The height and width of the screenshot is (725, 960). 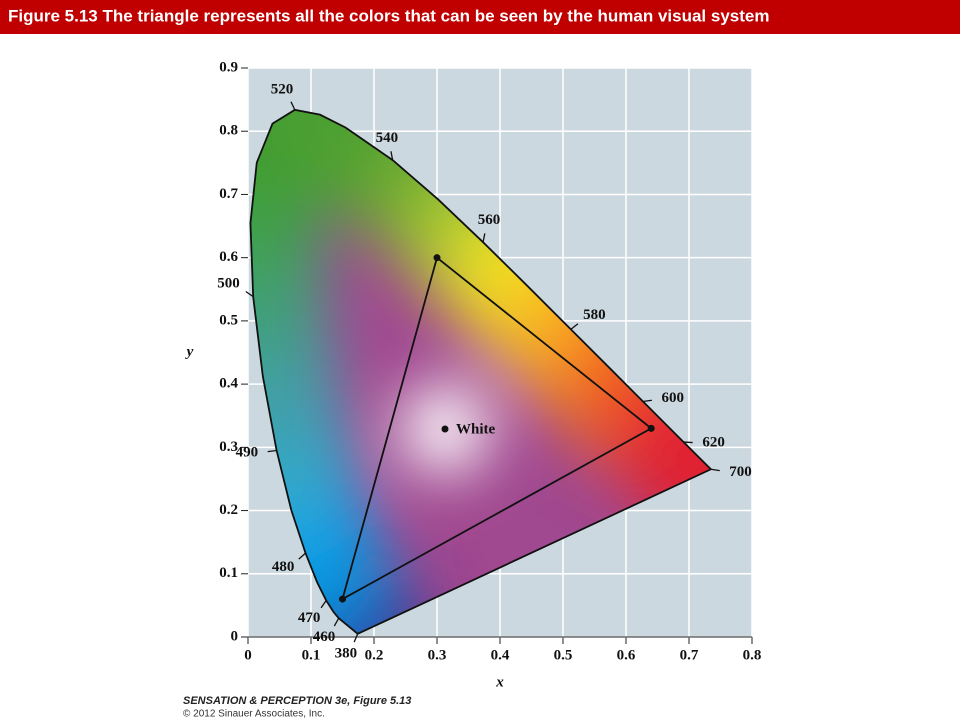 I want to click on wavelength-label: 700, so click(x=740, y=472).